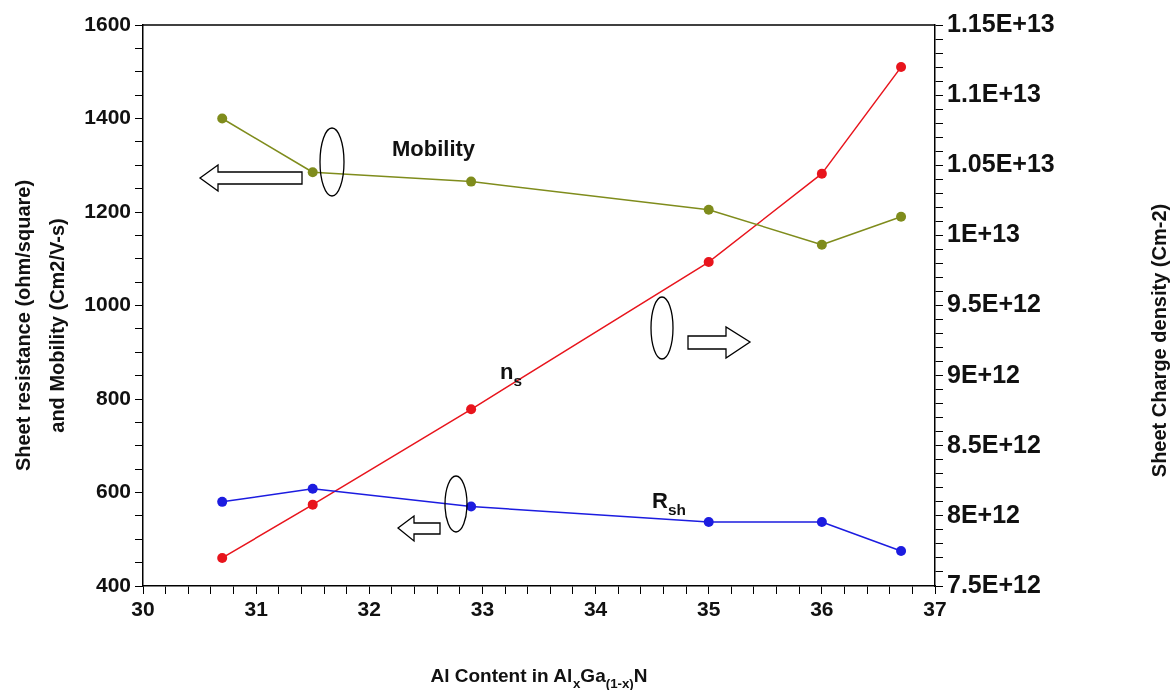  What do you see at coordinates (1159, 340) in the screenshot?
I see `y2-axis-title: Sheet Charge density (Cm-2)` at bounding box center [1159, 340].